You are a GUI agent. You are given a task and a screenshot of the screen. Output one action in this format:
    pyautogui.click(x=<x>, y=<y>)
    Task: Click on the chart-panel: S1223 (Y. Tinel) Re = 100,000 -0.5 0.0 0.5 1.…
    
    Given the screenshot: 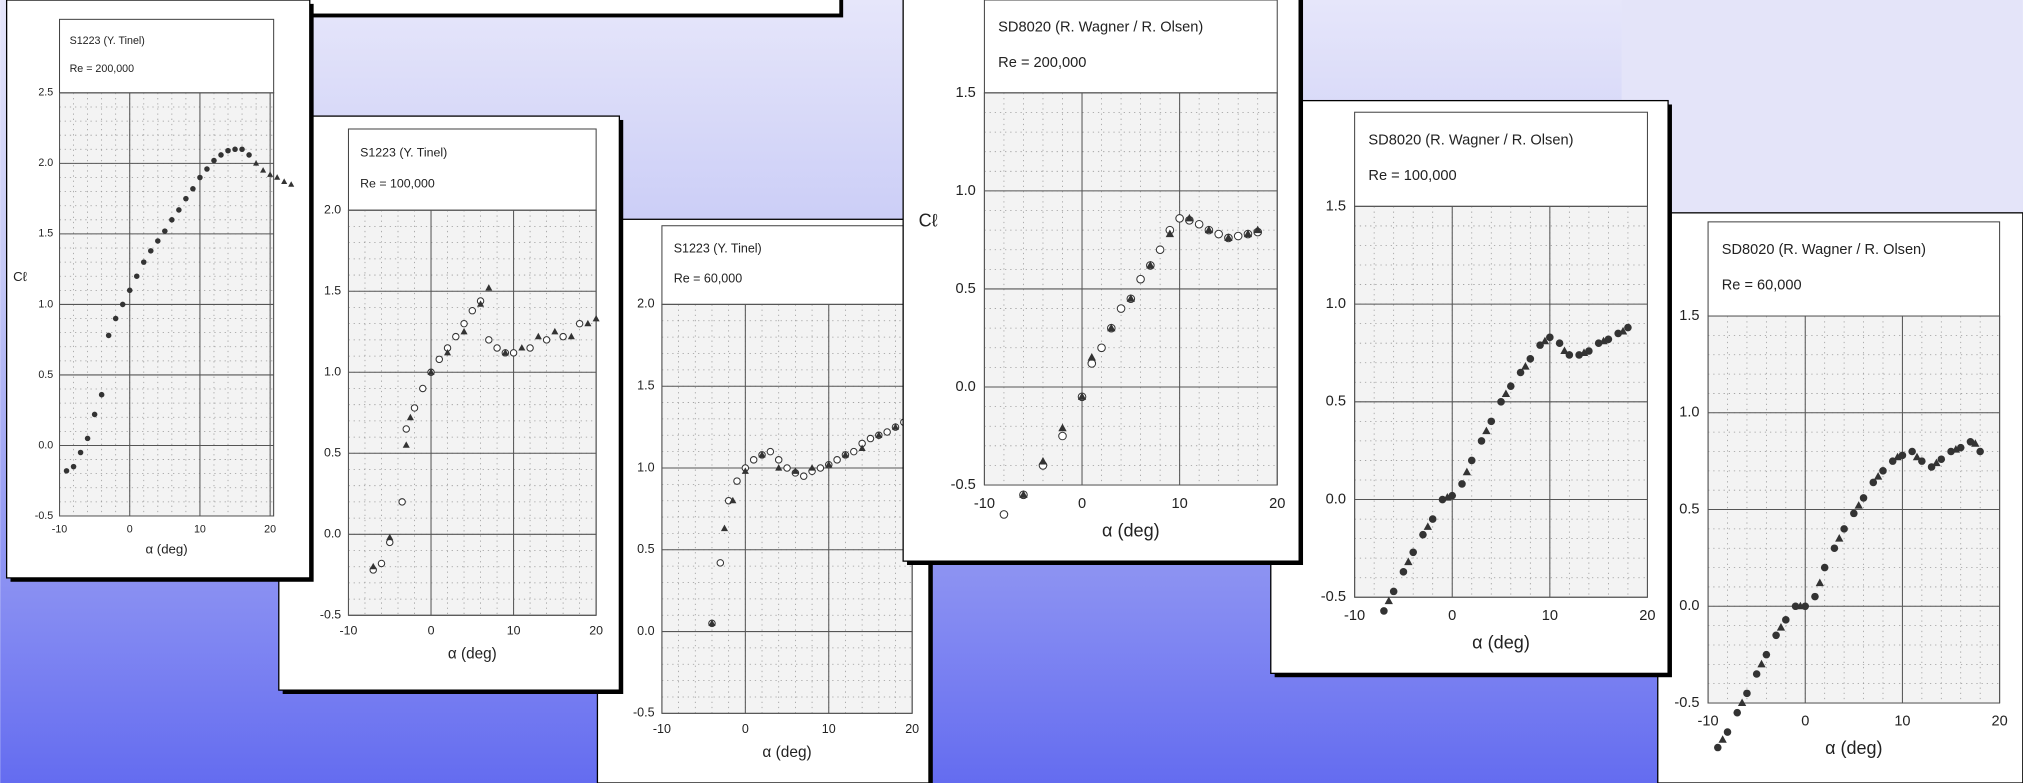 What is the action you would take?
    pyautogui.click(x=451, y=404)
    